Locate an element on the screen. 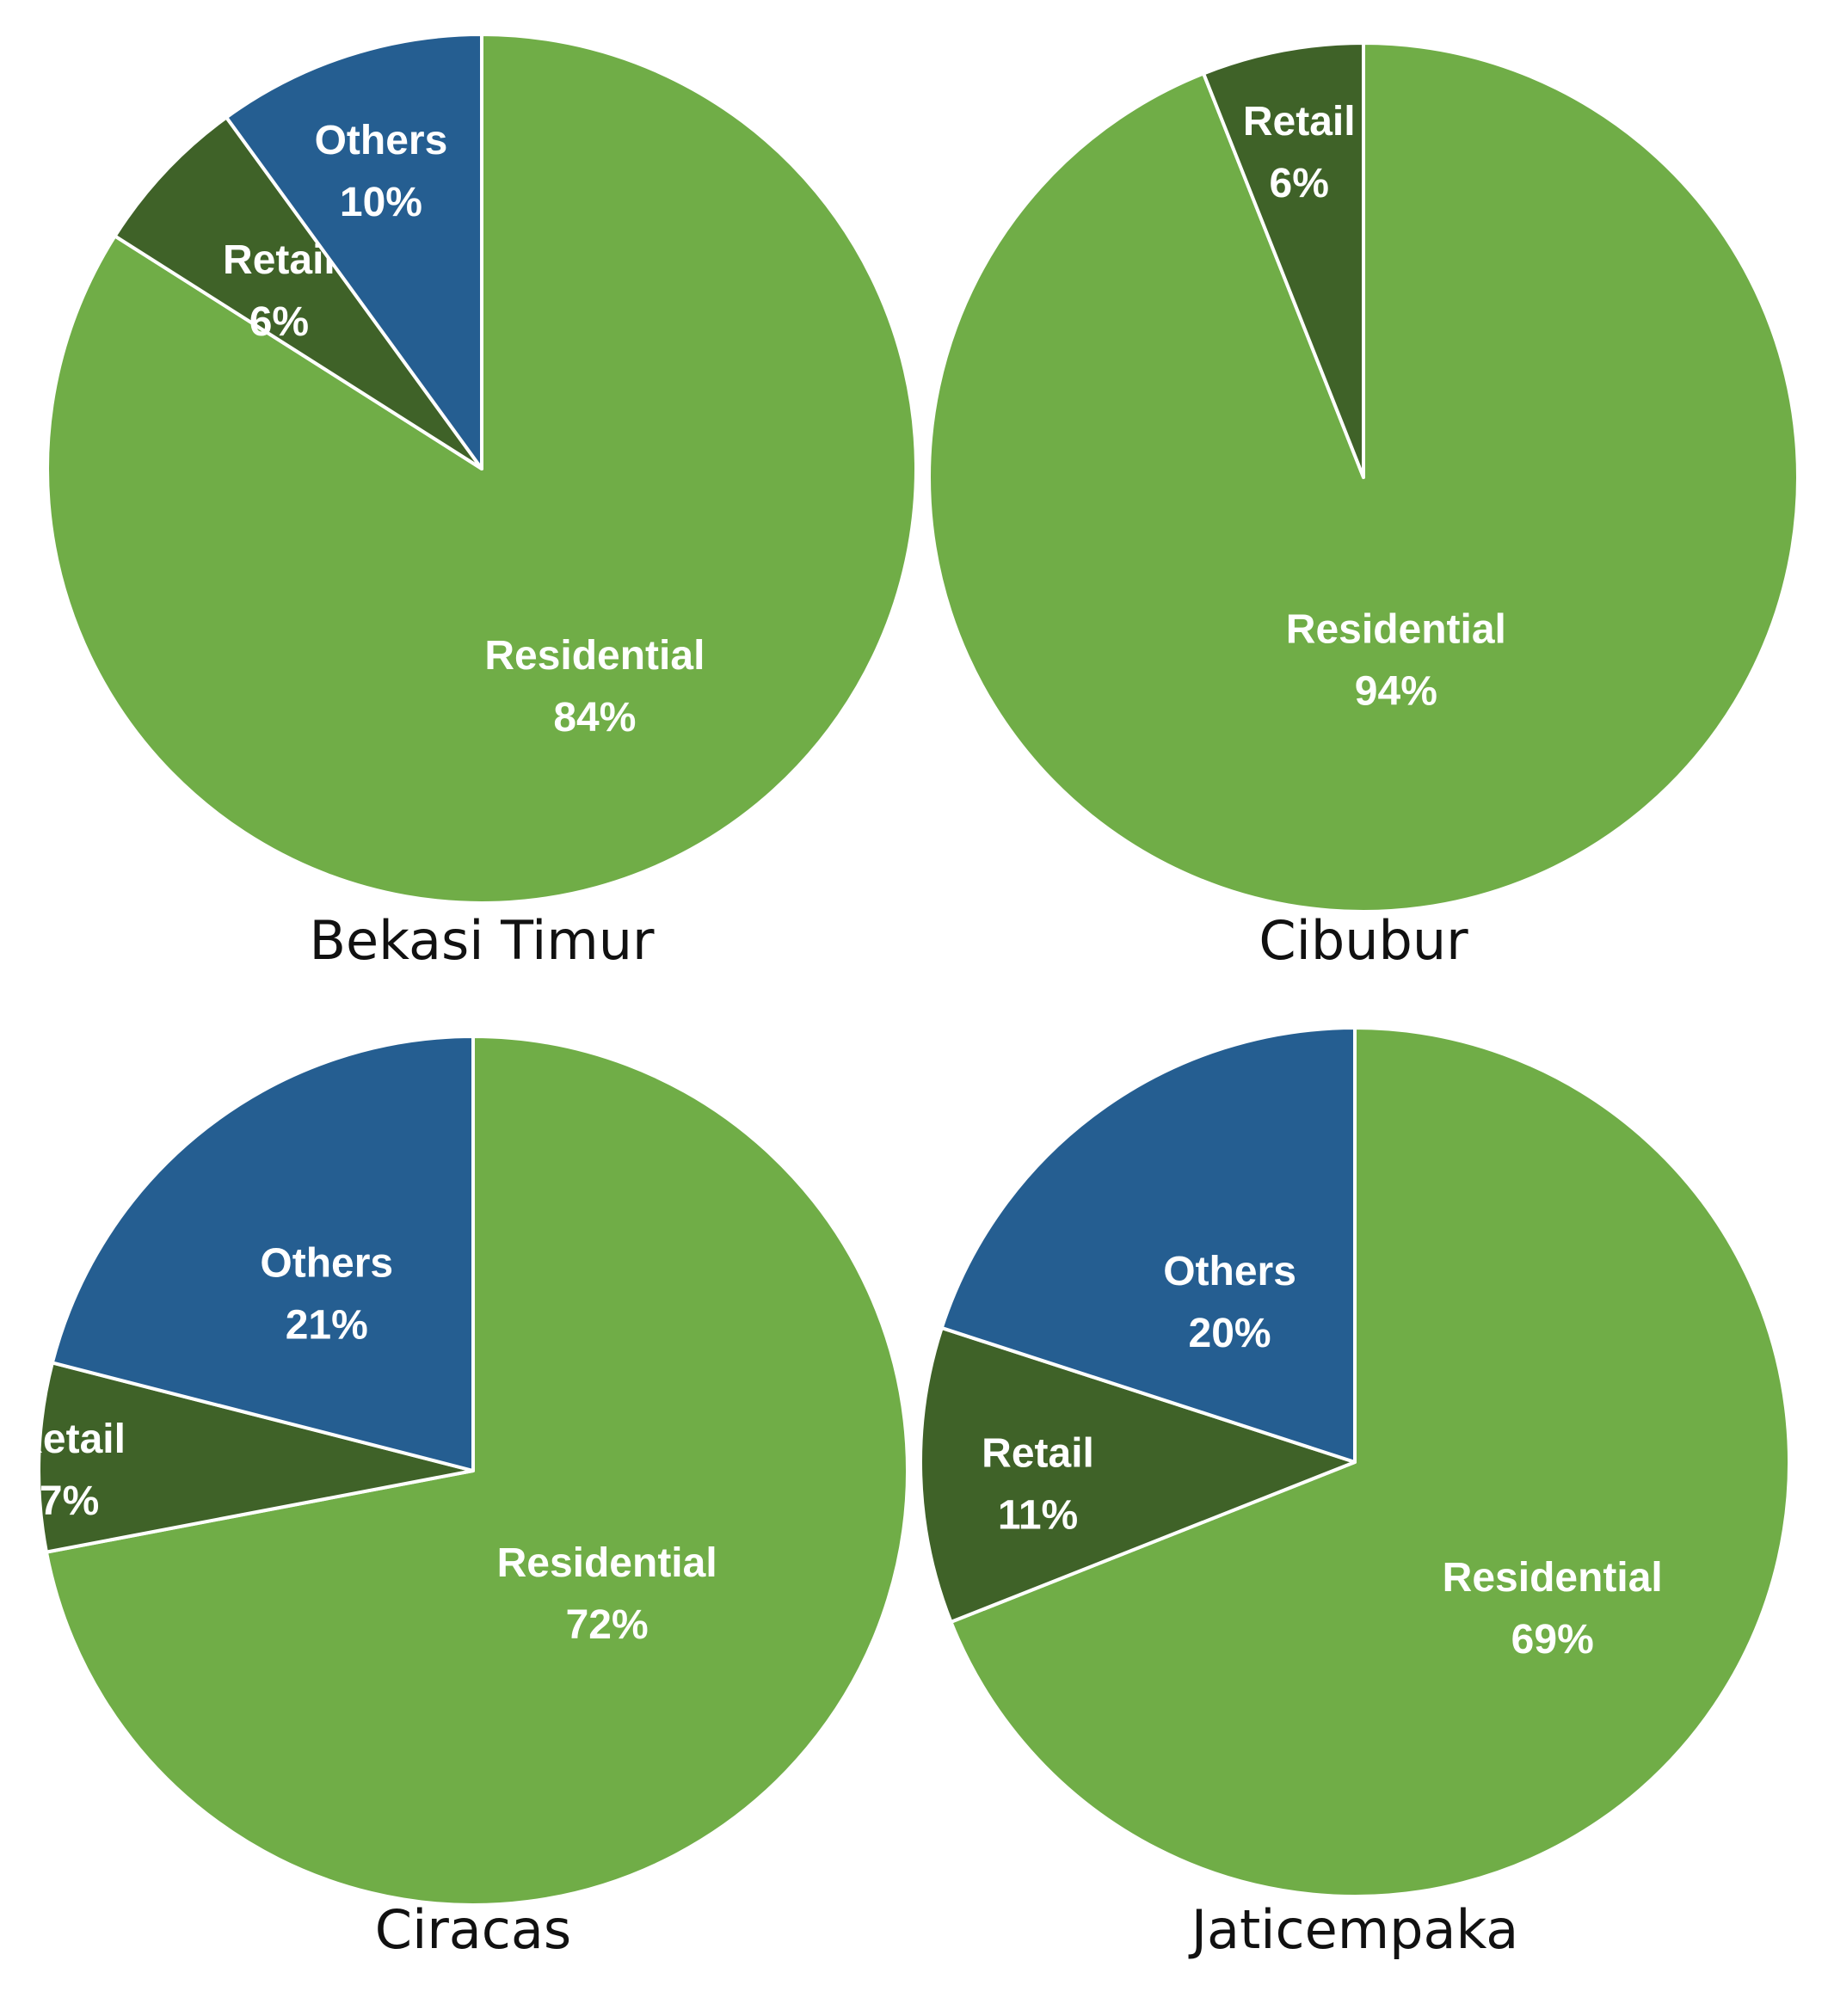  slice-label-retail: Retail 11% is located at coordinates (1038, 1485).